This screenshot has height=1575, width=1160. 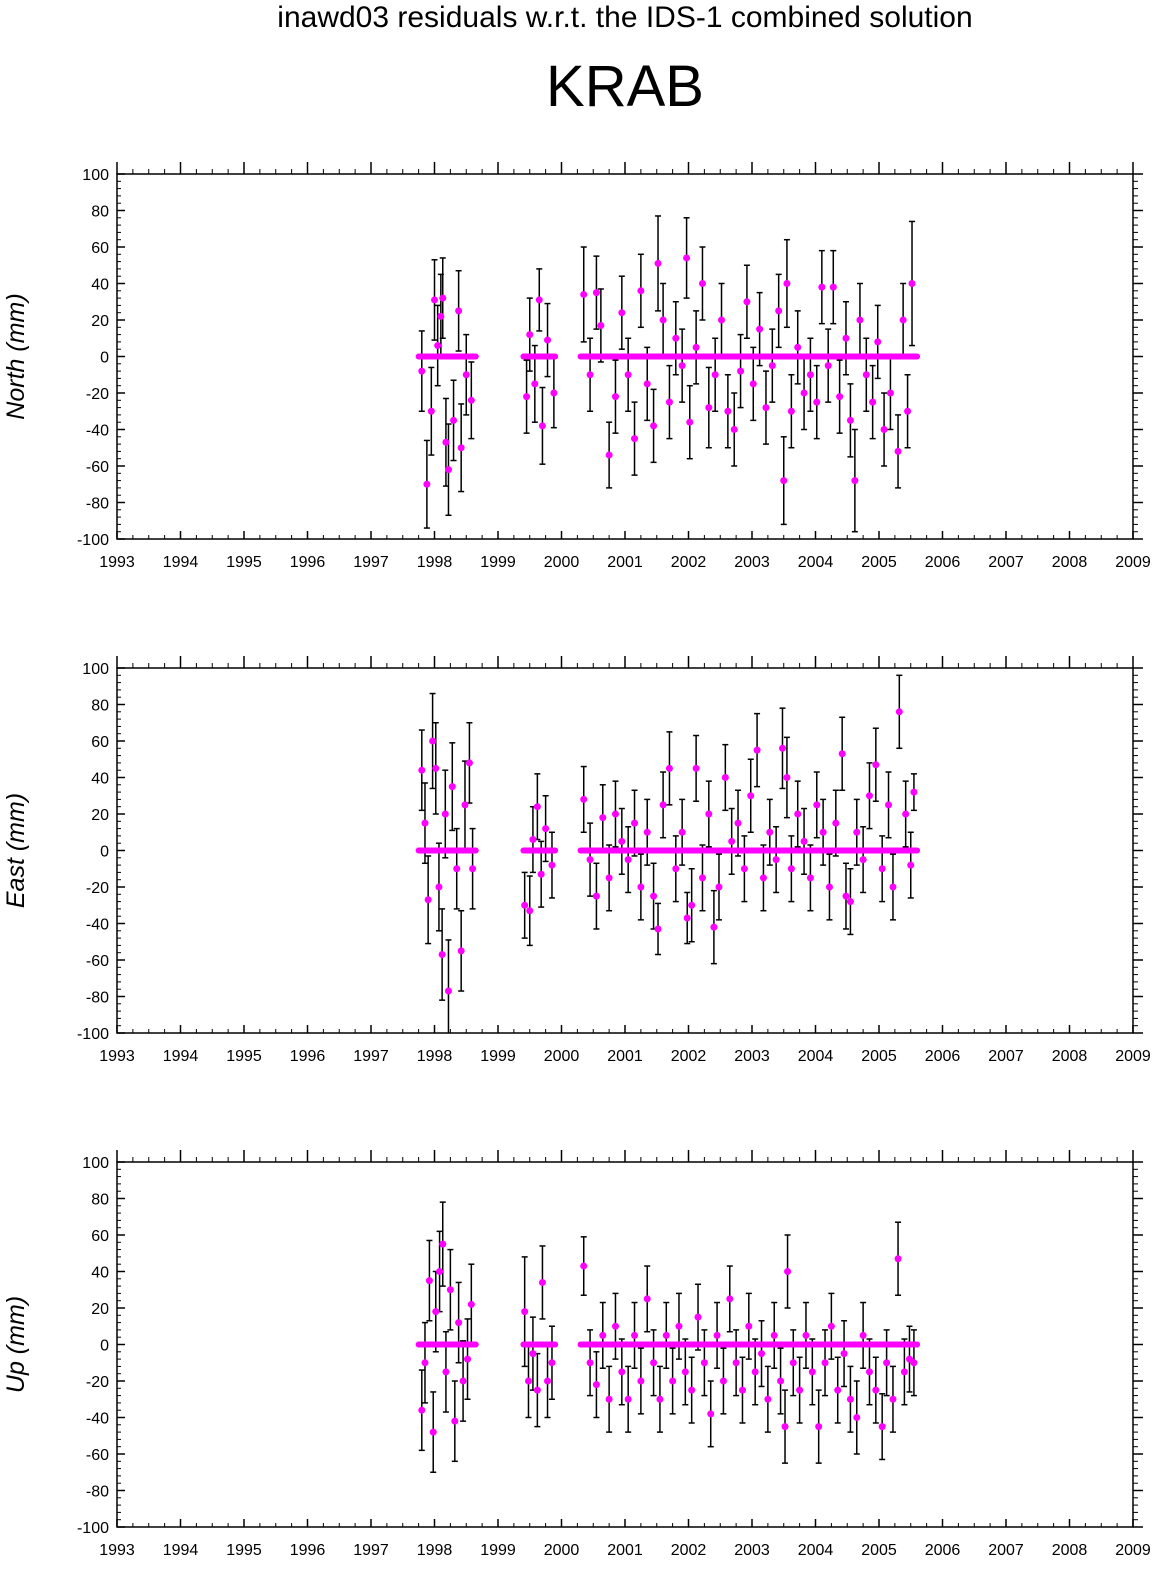 What do you see at coordinates (943, 1056) in the screenshot?
I see `x-tick-label: 2006` at bounding box center [943, 1056].